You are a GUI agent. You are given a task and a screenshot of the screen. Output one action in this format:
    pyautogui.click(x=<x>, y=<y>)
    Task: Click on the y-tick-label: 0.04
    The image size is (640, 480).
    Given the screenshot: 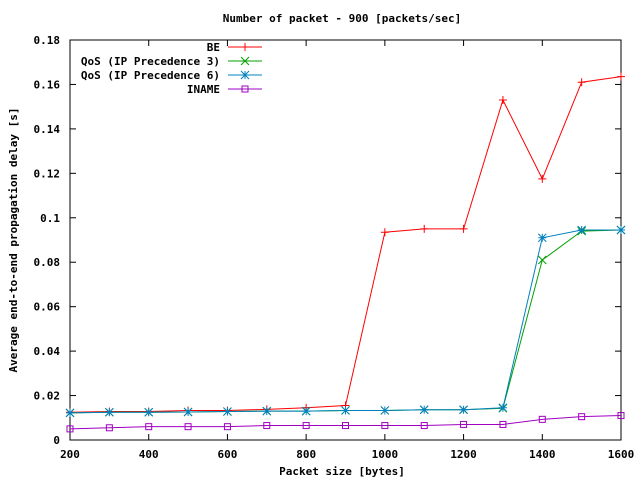 What is the action you would take?
    pyautogui.click(x=47, y=351)
    